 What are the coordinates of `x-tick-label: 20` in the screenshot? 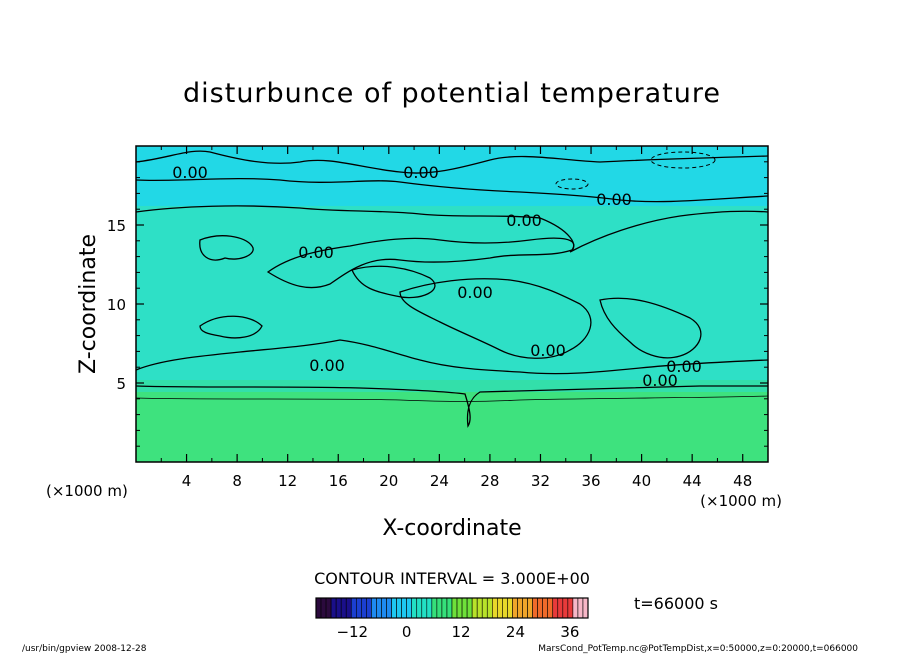 It's located at (388, 481).